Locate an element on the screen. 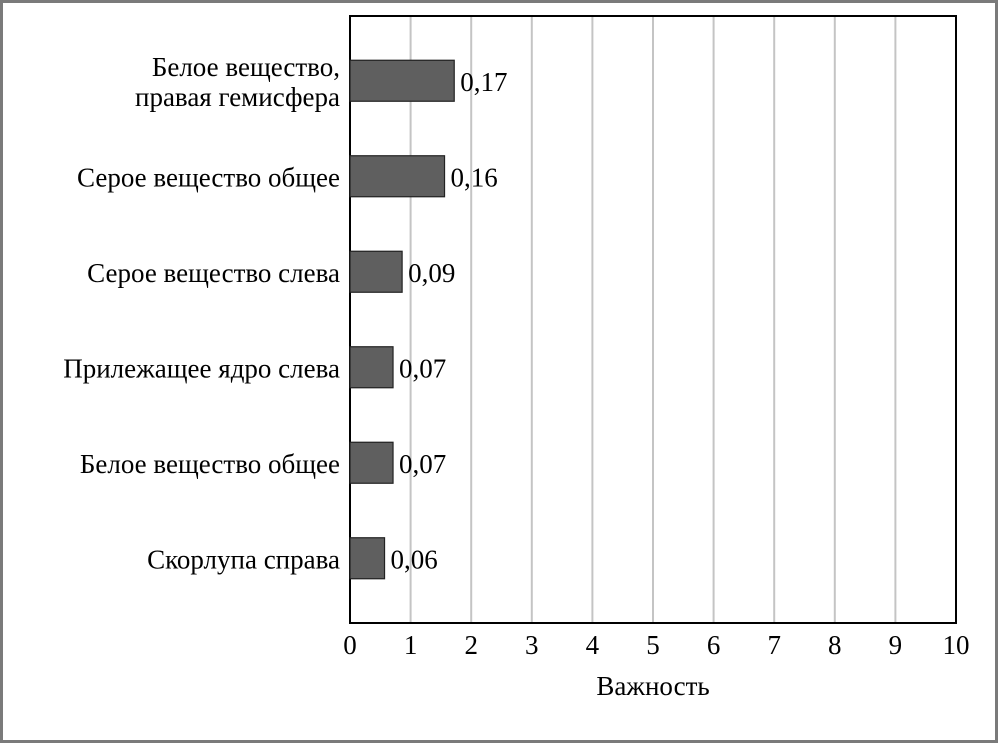  x-tick-labels: 0 1 2 3 4 5 6 7 8 9 10 is located at coordinates (656, 645).